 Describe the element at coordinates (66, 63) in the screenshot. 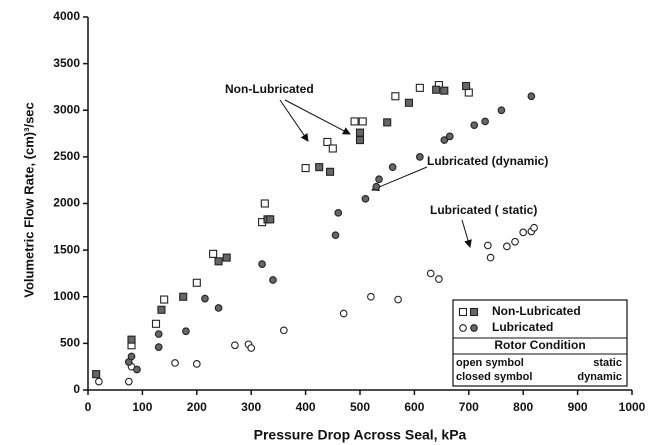

I see `y-tick-label: 3500` at that location.